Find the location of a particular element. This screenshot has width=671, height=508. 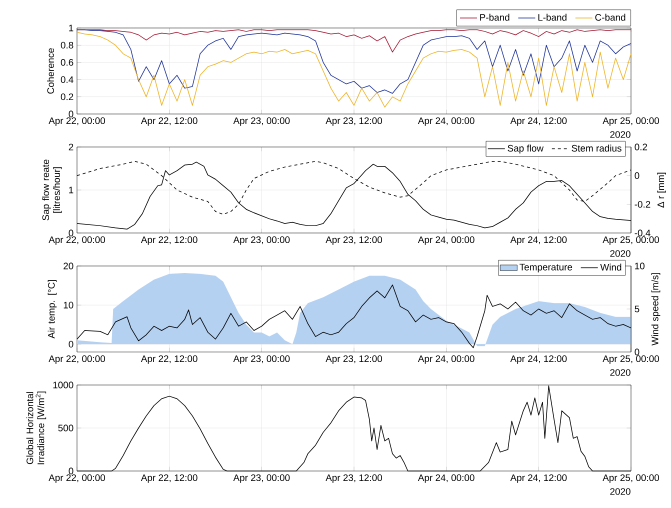

y2-tick-label: -0.4 is located at coordinates (642, 233).